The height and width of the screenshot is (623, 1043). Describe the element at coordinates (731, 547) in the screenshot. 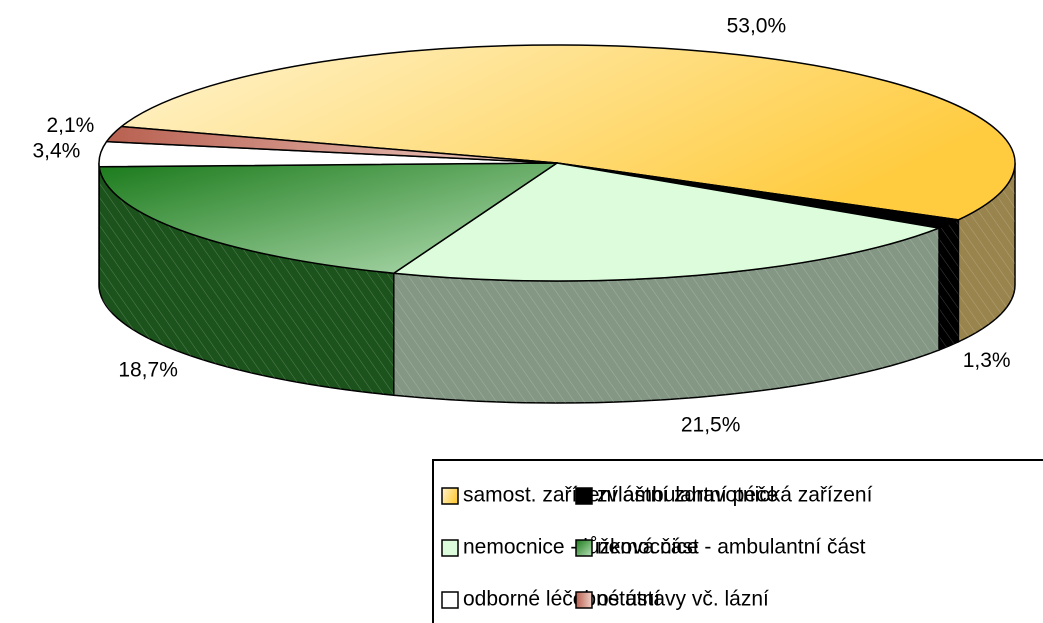

I see `legend-label: nemocnice - ambulantní část` at that location.